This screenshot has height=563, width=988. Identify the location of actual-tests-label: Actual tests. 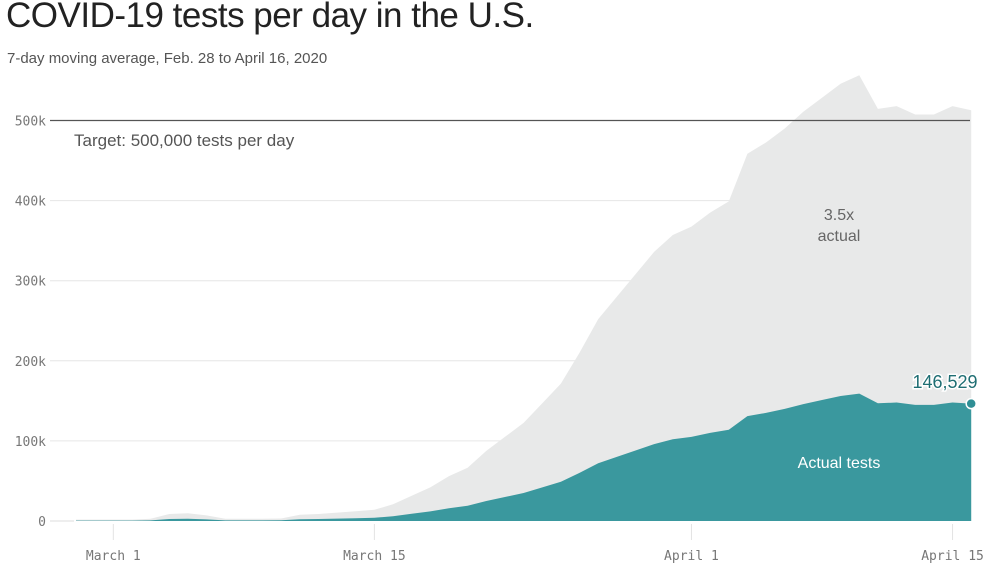
(839, 463).